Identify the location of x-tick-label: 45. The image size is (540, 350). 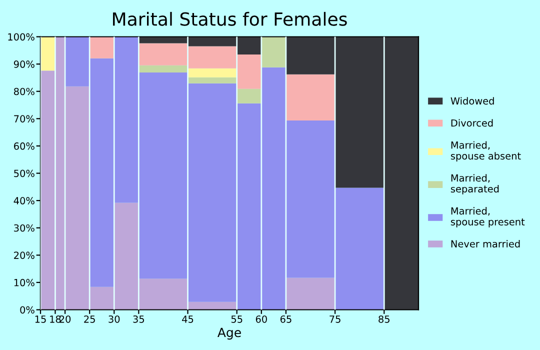
(188, 319).